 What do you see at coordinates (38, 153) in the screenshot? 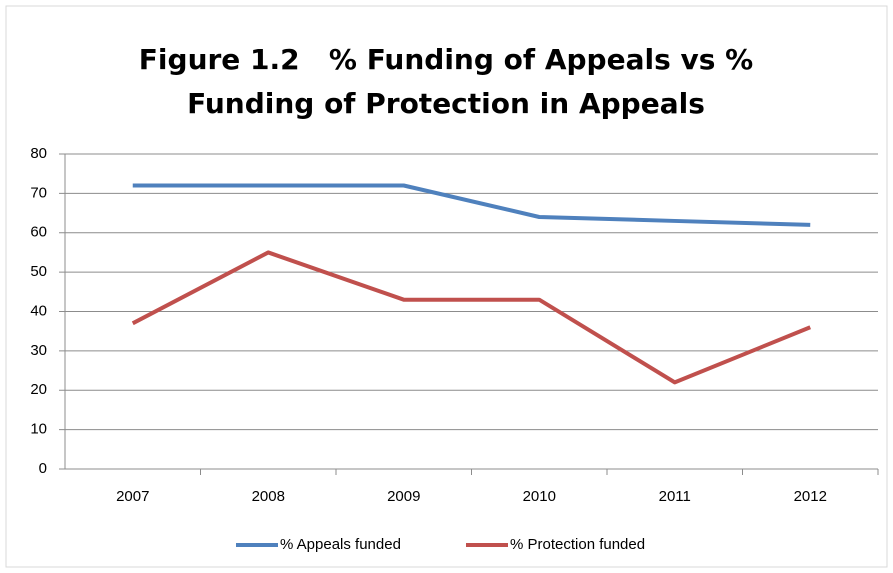
I see `y-tick-label: 80` at bounding box center [38, 153].